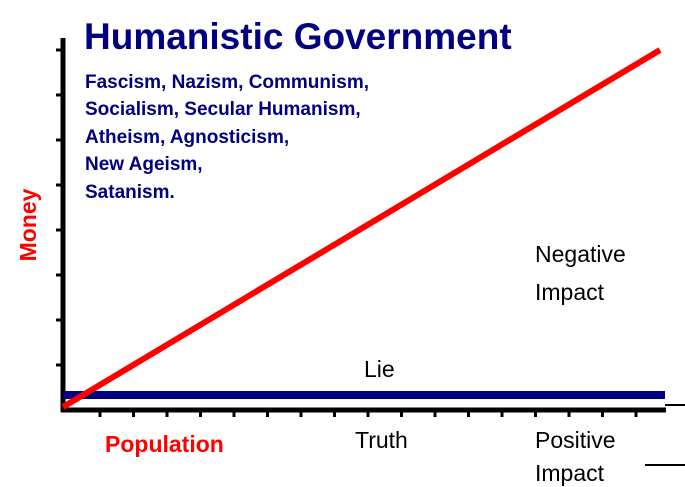 This screenshot has width=685, height=487. Describe the element at coordinates (164, 444) in the screenshot. I see `x-axis-label: Population` at that location.